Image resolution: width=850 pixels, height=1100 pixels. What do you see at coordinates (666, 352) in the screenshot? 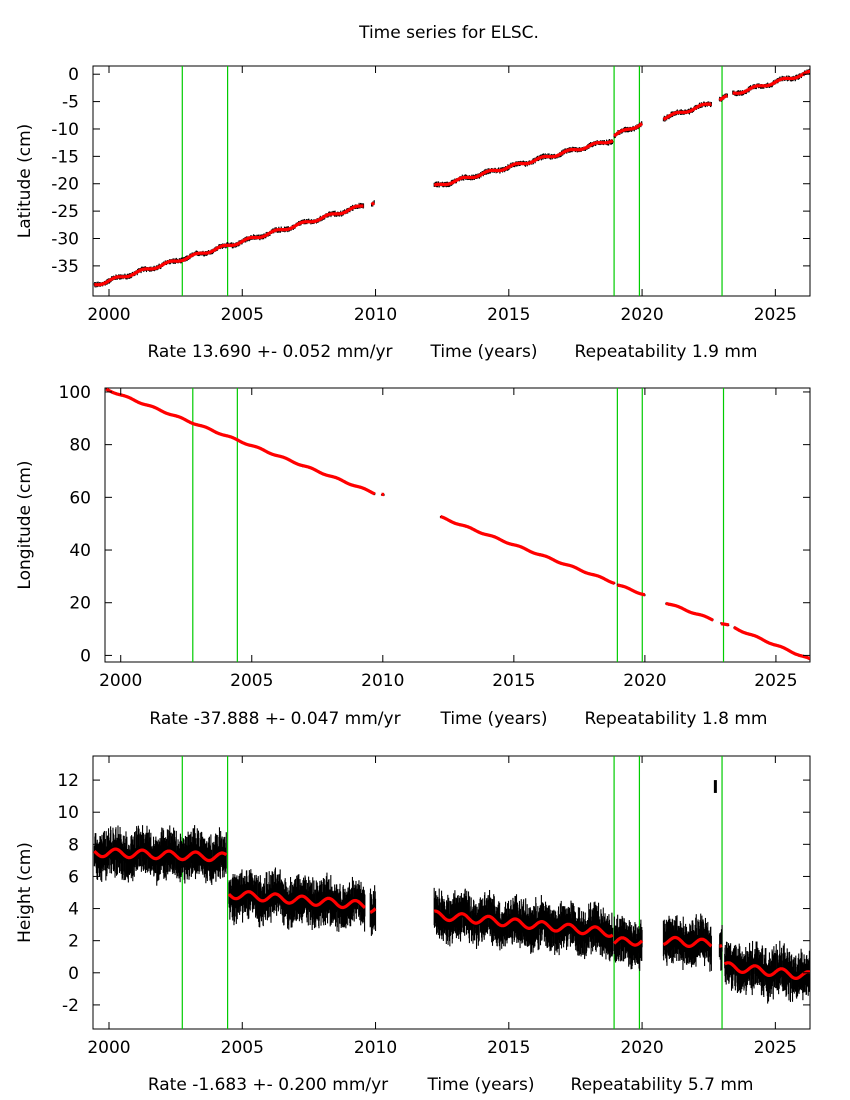
I see `repeatability-label: Repeatability 1.9 mm` at bounding box center [666, 352].